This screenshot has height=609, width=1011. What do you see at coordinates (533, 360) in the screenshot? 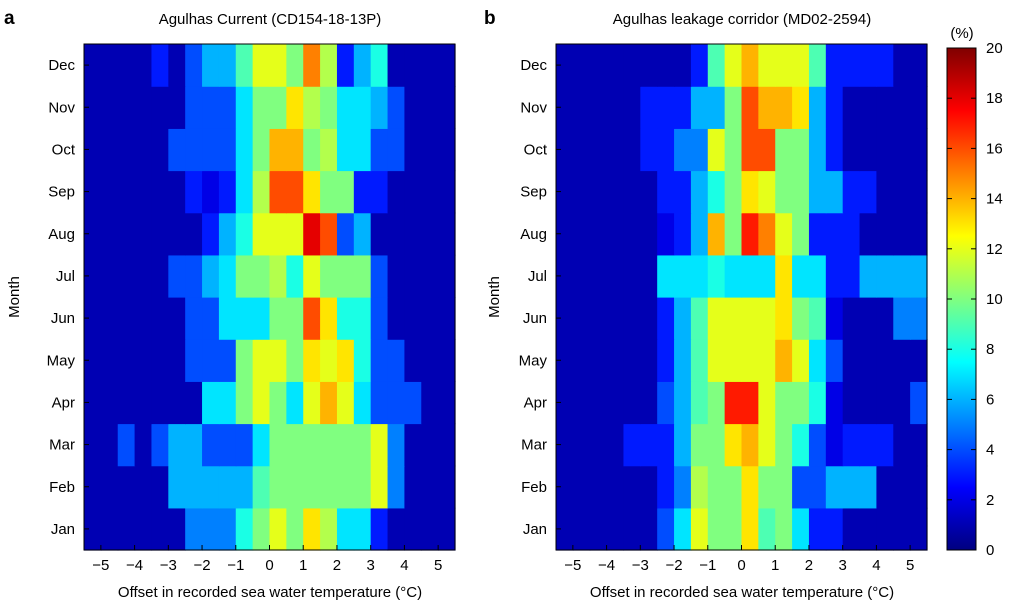
I see `month-label-b-may: May` at bounding box center [533, 360].